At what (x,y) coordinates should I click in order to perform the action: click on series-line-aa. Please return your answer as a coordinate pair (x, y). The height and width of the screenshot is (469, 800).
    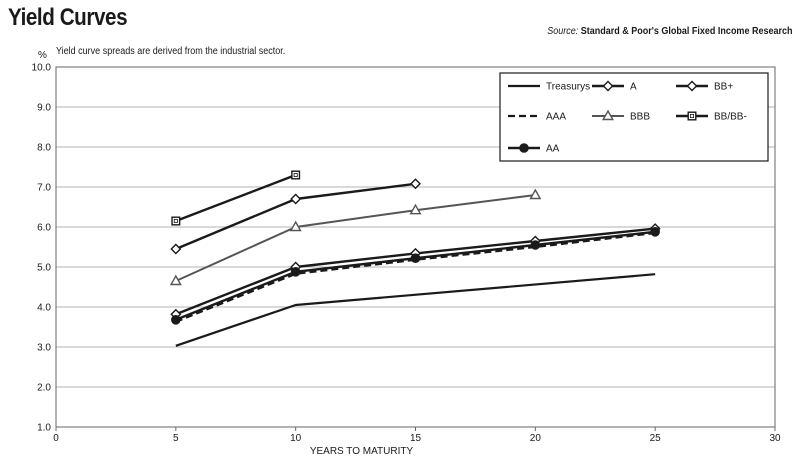
    Looking at the image, I should click on (415, 275).